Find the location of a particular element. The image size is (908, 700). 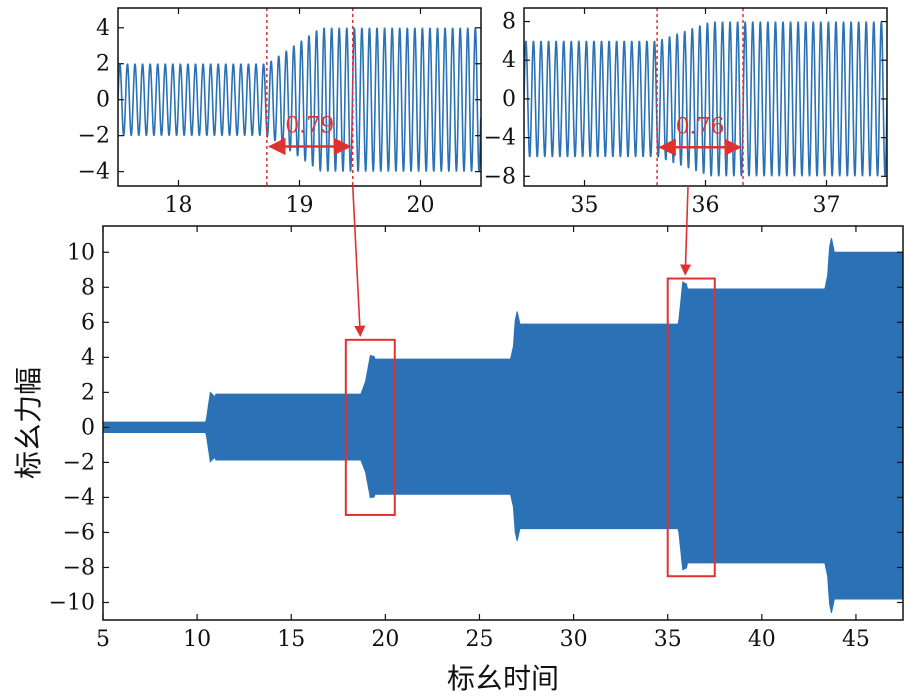

y-tick-label: −10 is located at coordinates (72, 602).